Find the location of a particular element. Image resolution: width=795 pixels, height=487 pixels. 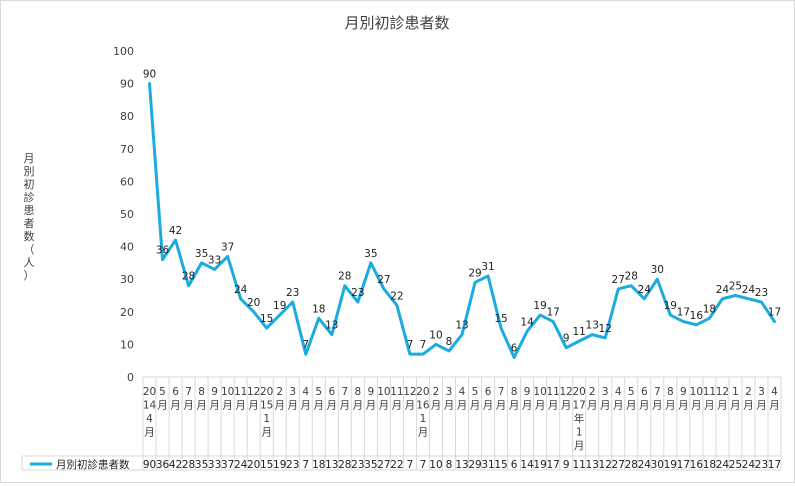

x-tick-label-line: 1 is located at coordinates (423, 419).